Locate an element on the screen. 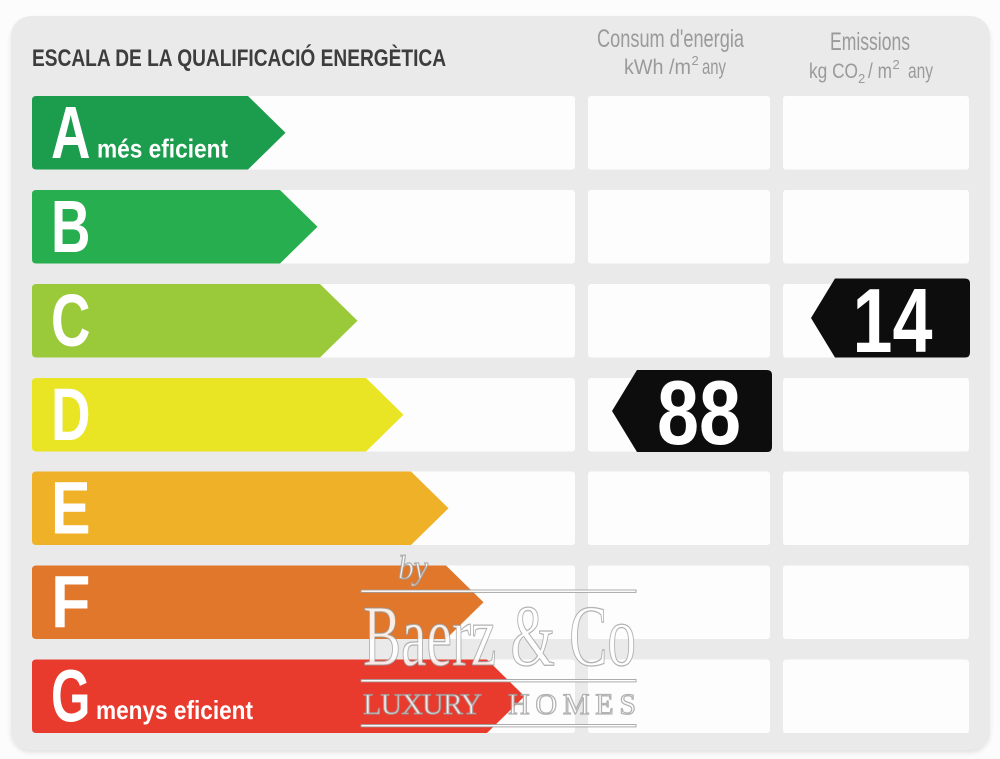  svg-text: F is located at coordinates (71, 601).